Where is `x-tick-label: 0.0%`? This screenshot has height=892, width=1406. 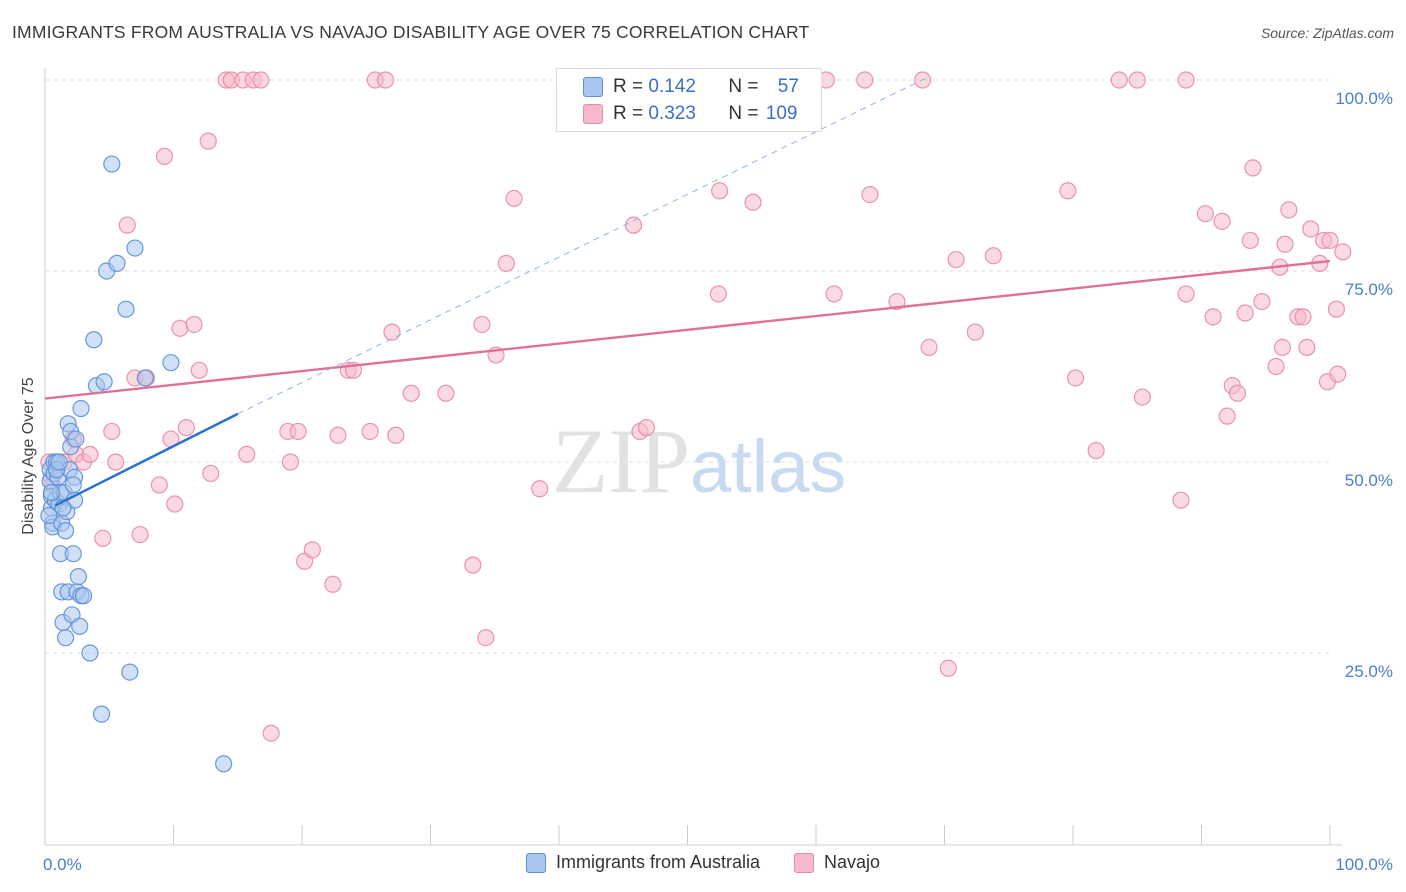
x-tick-label: 0.0% is located at coordinates (62, 864).